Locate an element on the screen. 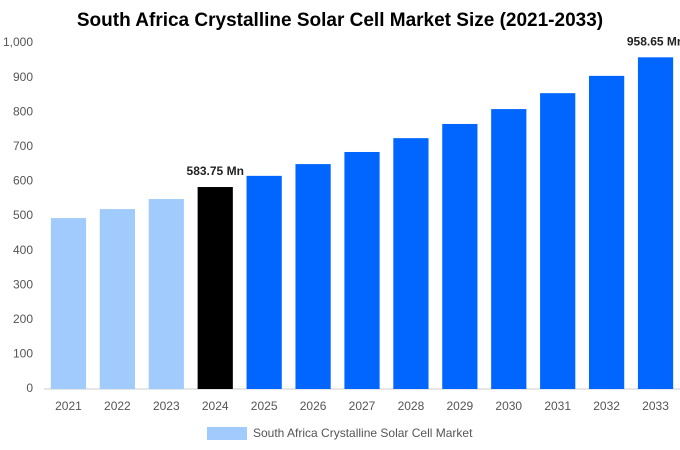  y-tick-label: 900 is located at coordinates (23, 77).